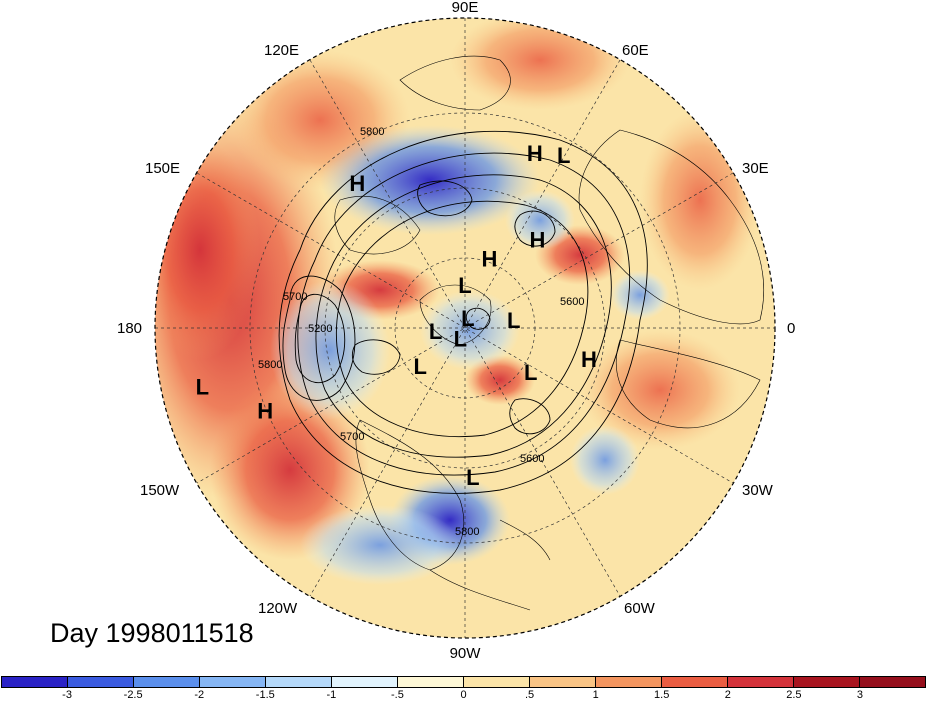 The width and height of the screenshot is (928, 702). I want to click on colorbar-tick-label: 0, so click(463, 695).